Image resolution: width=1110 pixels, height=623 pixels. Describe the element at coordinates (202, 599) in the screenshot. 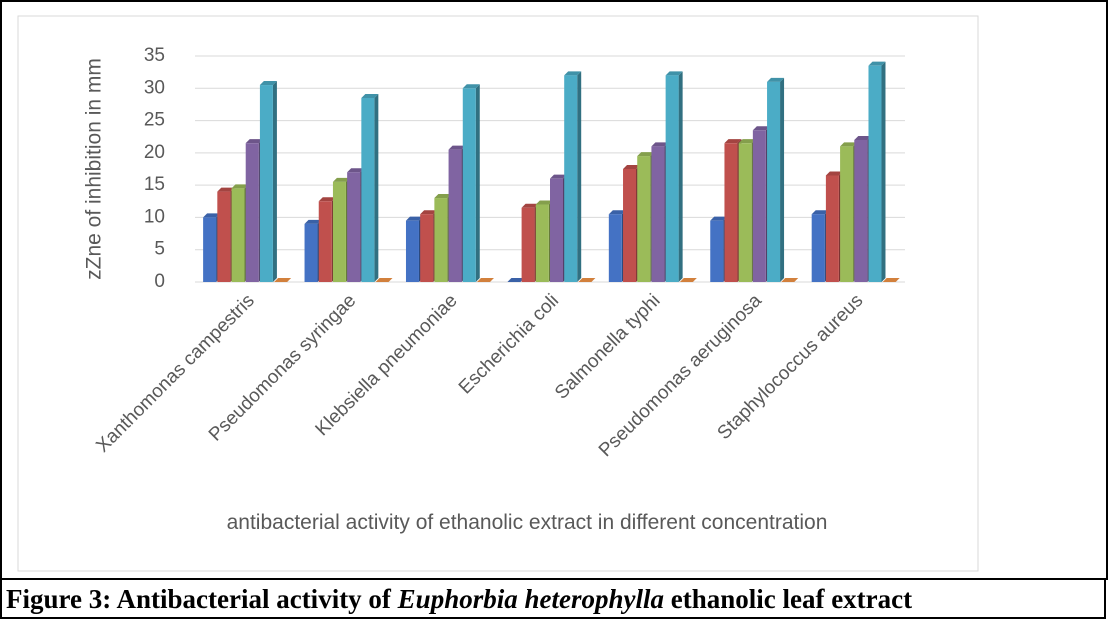

I see `caption-prefix: Figure 3: Antibacterial activity of` at that location.